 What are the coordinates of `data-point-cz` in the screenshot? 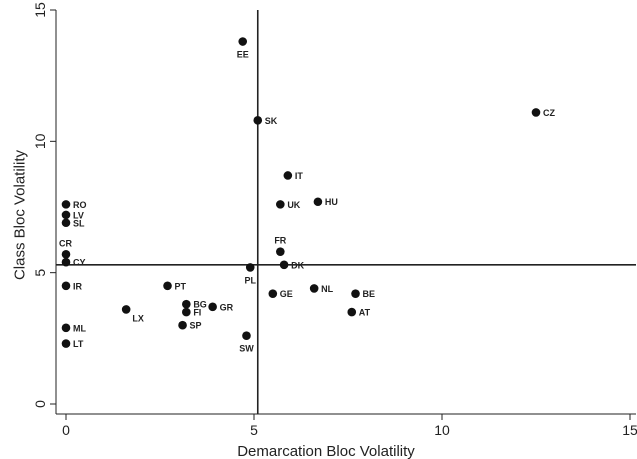 It's located at (536, 112).